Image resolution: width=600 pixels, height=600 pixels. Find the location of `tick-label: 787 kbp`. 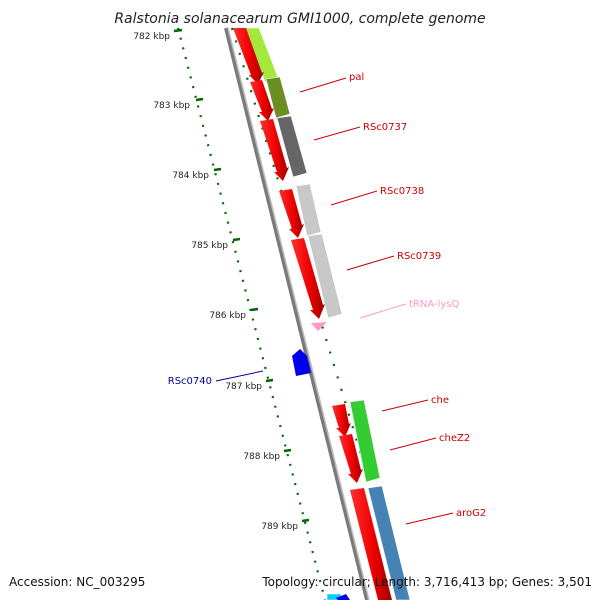

tick-label: 787 kbp is located at coordinates (243, 387).